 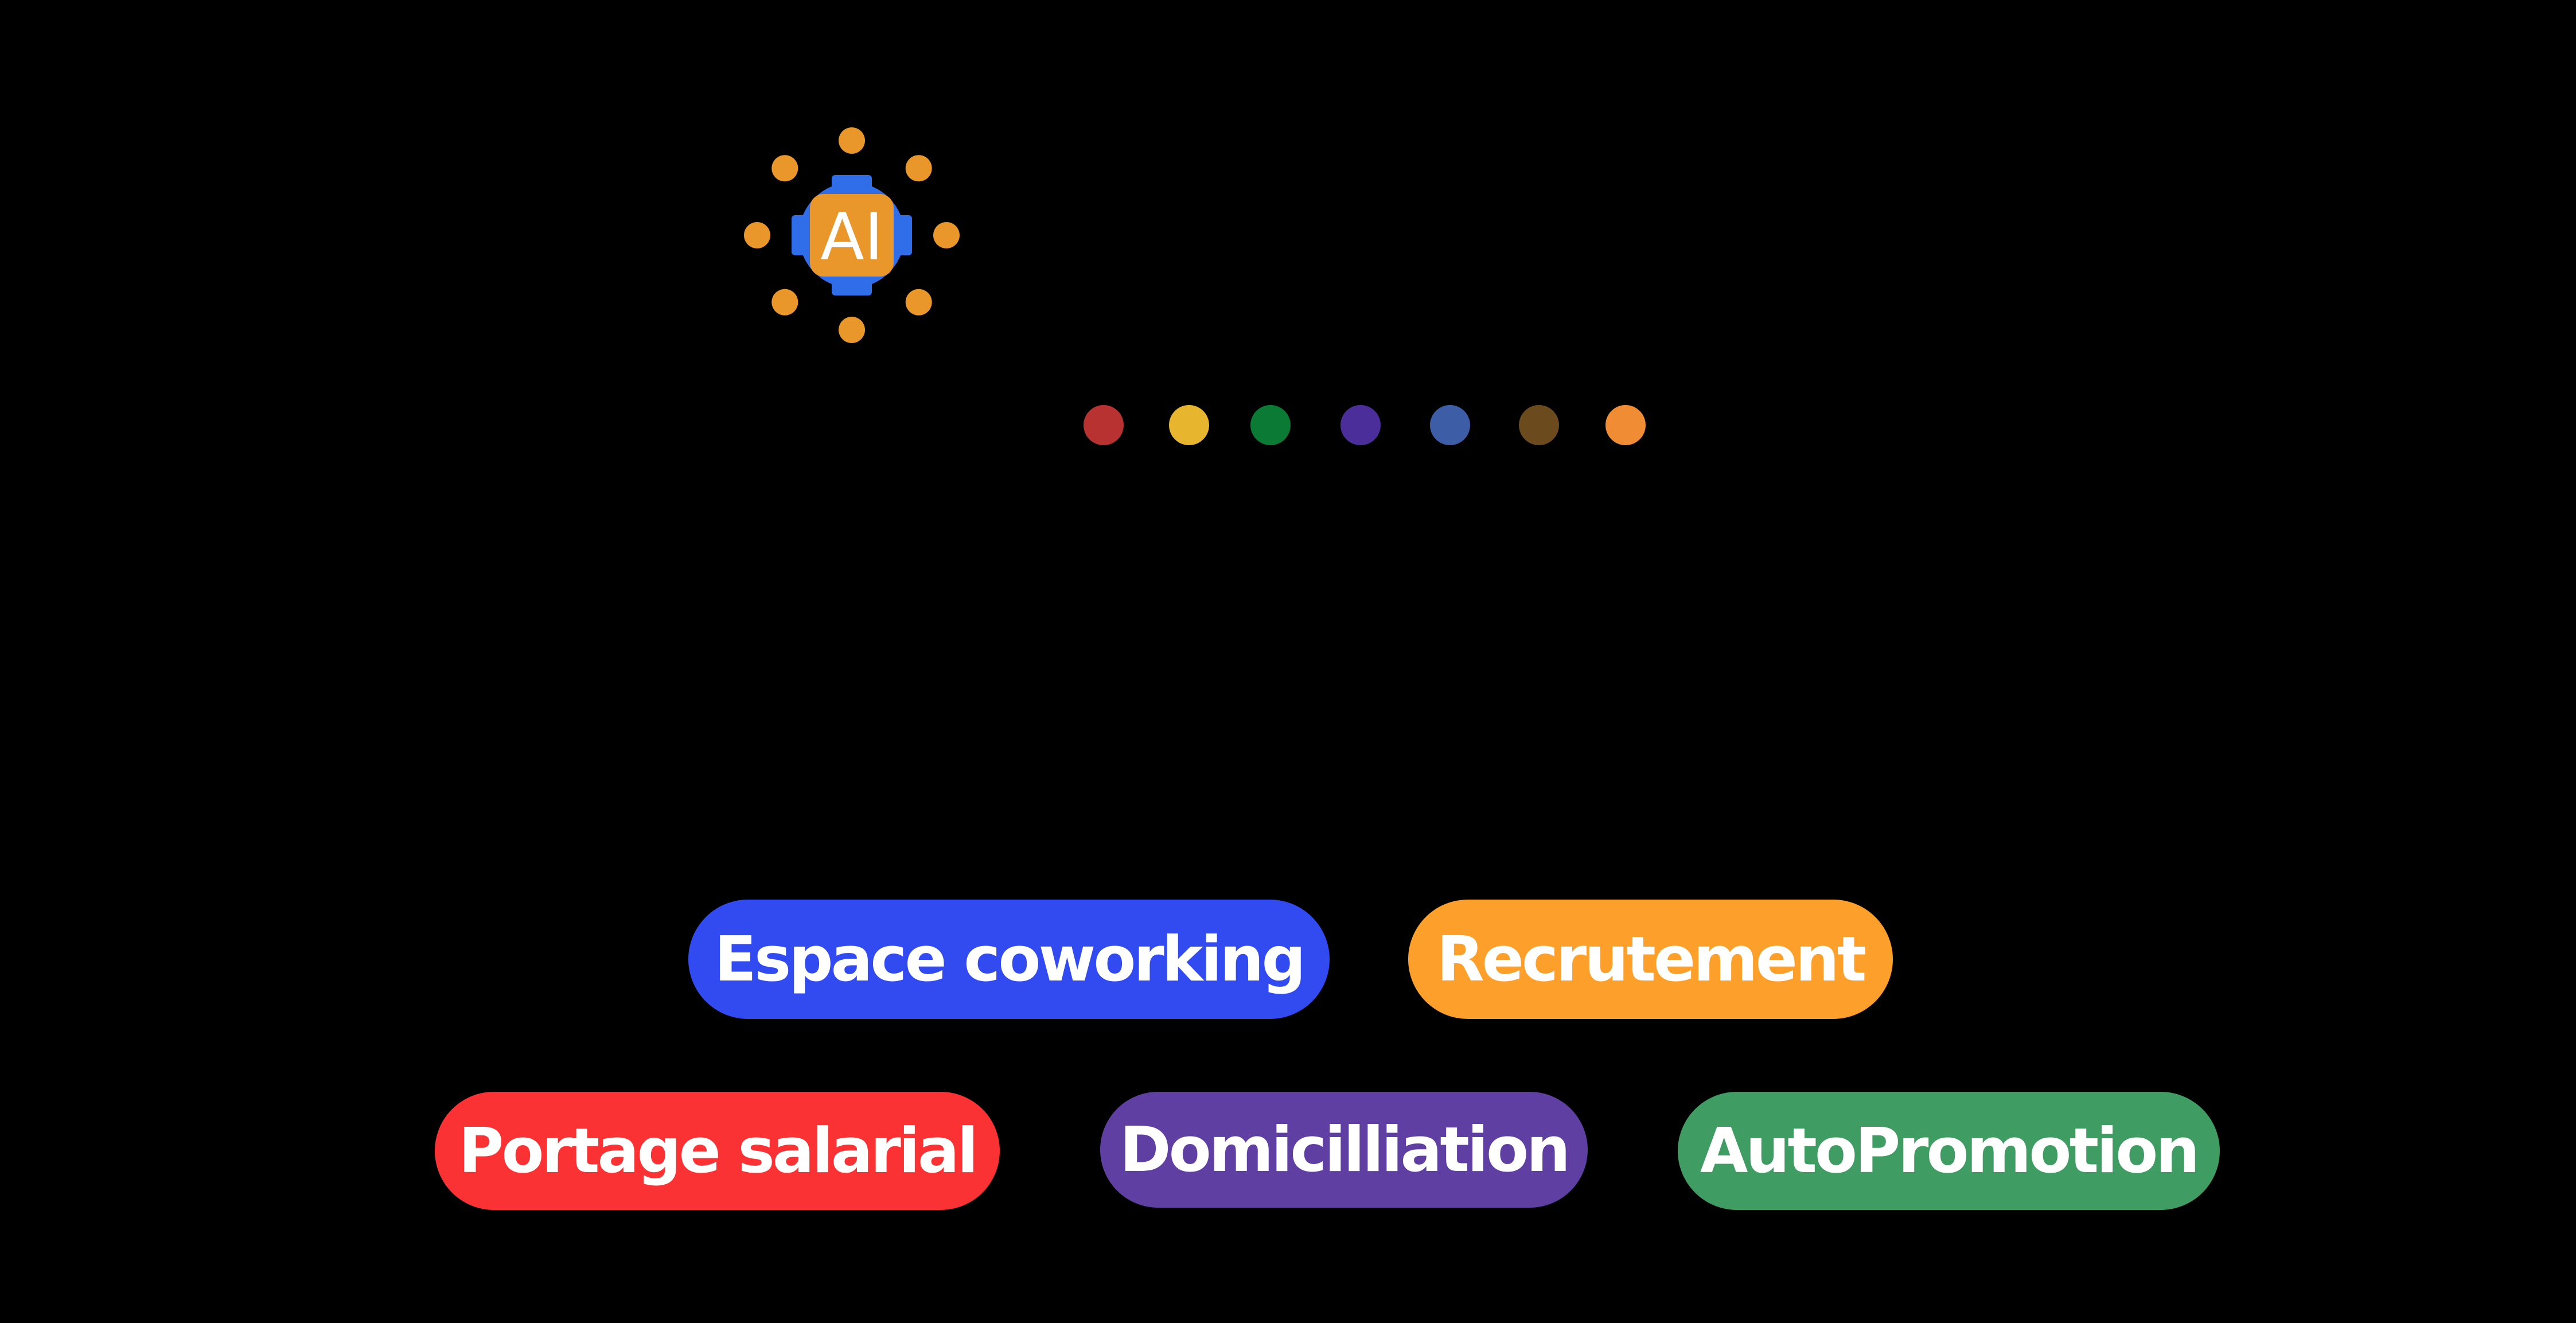 I want to click on tag-label: AutoPromotion, so click(x=1950, y=1151).